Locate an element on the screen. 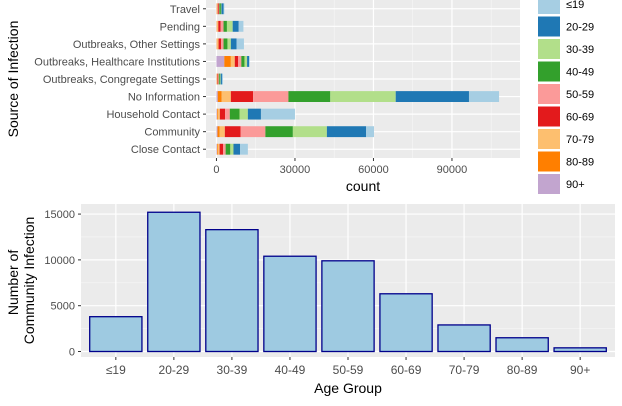 The height and width of the screenshot is (406, 622). legend-label-60-69: 60-69 is located at coordinates (580, 118).